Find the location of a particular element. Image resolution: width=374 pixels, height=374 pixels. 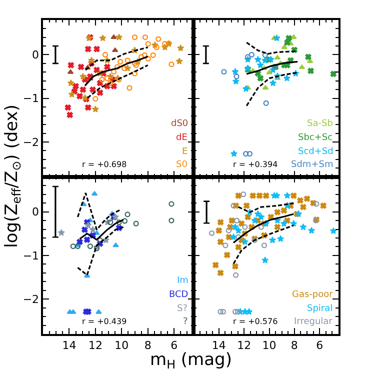

text: dS0 is located at coordinates (179, 124).